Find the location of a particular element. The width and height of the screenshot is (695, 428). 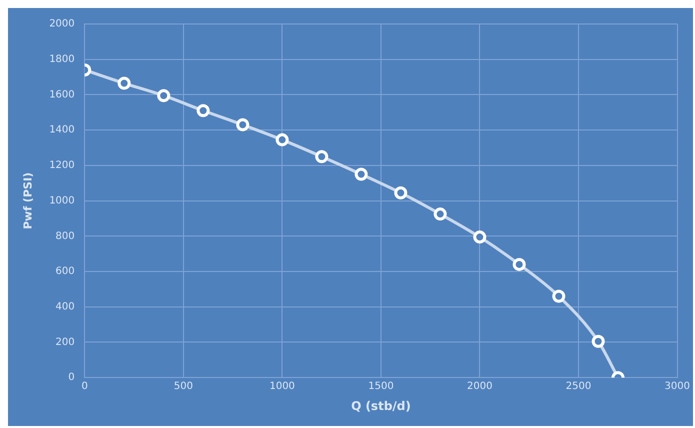

y-tick-label: 1400 is located at coordinates (62, 130).